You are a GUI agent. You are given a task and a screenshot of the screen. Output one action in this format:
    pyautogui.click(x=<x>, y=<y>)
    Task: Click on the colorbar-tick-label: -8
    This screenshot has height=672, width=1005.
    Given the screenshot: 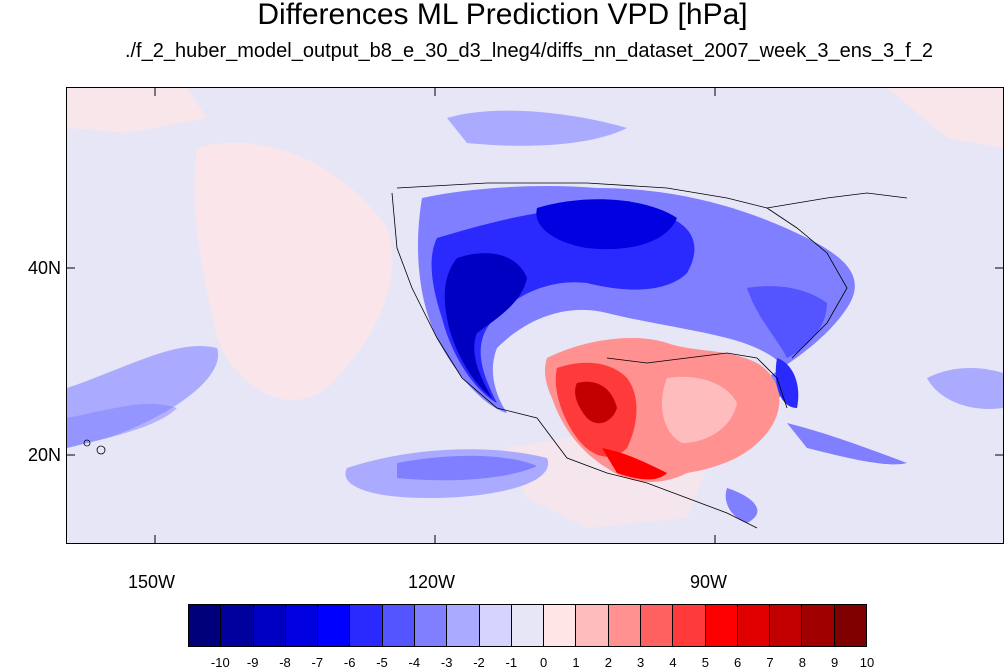 What is the action you would take?
    pyautogui.click(x=285, y=662)
    